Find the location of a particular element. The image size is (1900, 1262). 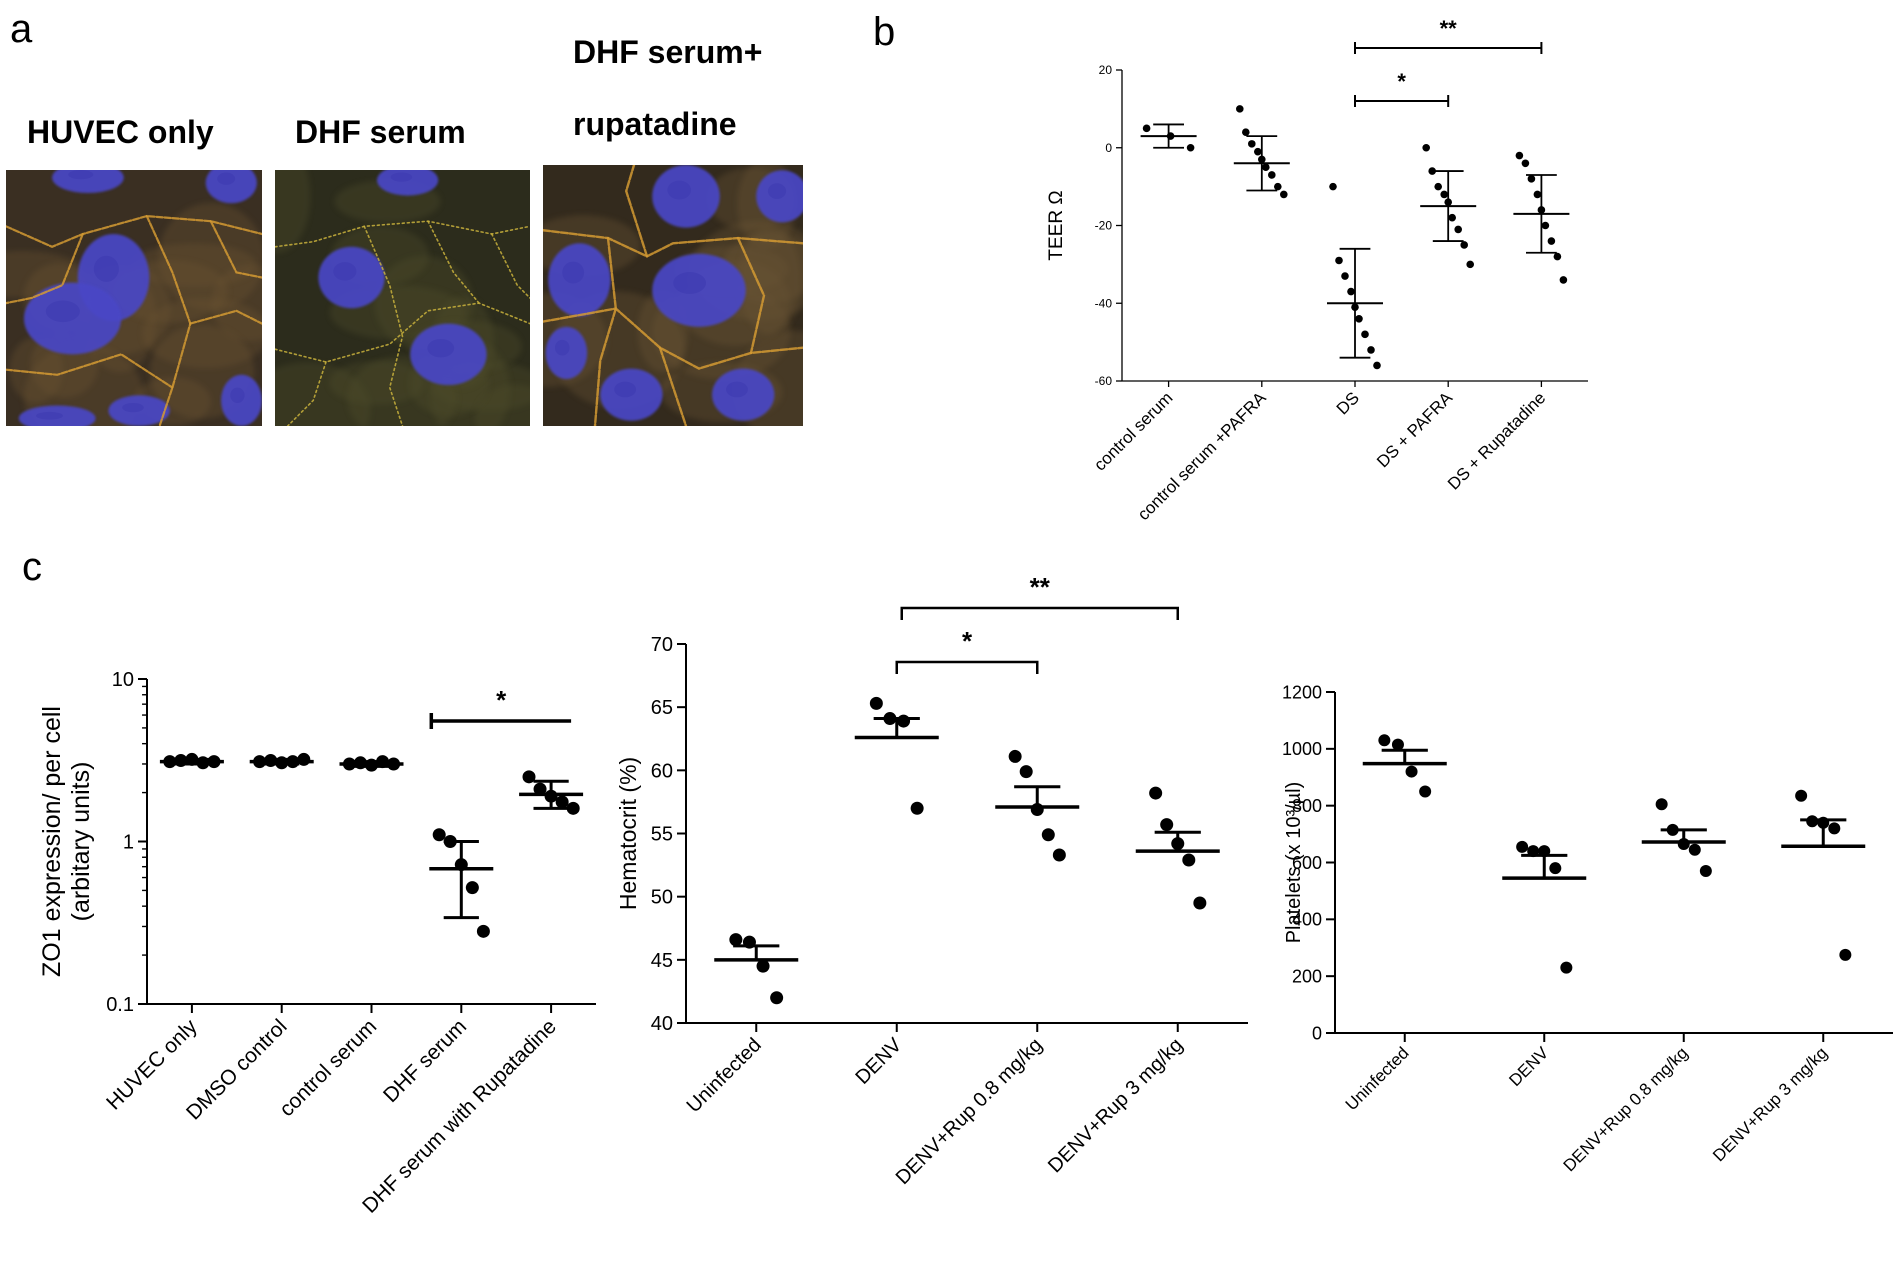

micrograph-dhf is located at coordinates (402, 298).